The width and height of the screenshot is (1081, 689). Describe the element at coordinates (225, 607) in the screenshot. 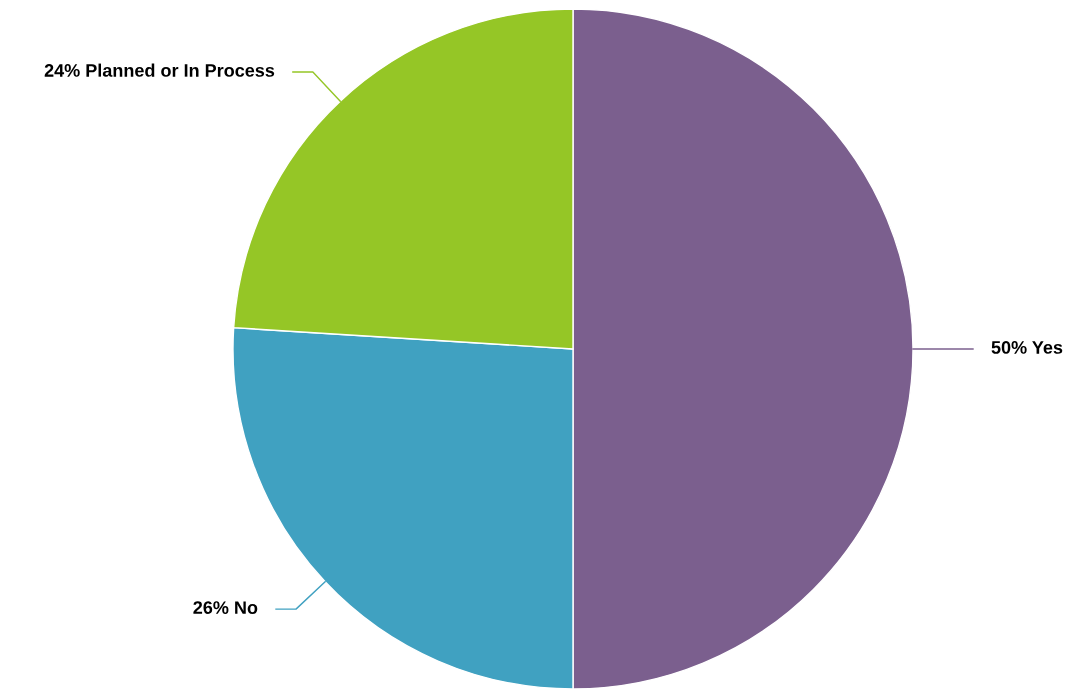

I see `slice-label: 26% No` at that location.